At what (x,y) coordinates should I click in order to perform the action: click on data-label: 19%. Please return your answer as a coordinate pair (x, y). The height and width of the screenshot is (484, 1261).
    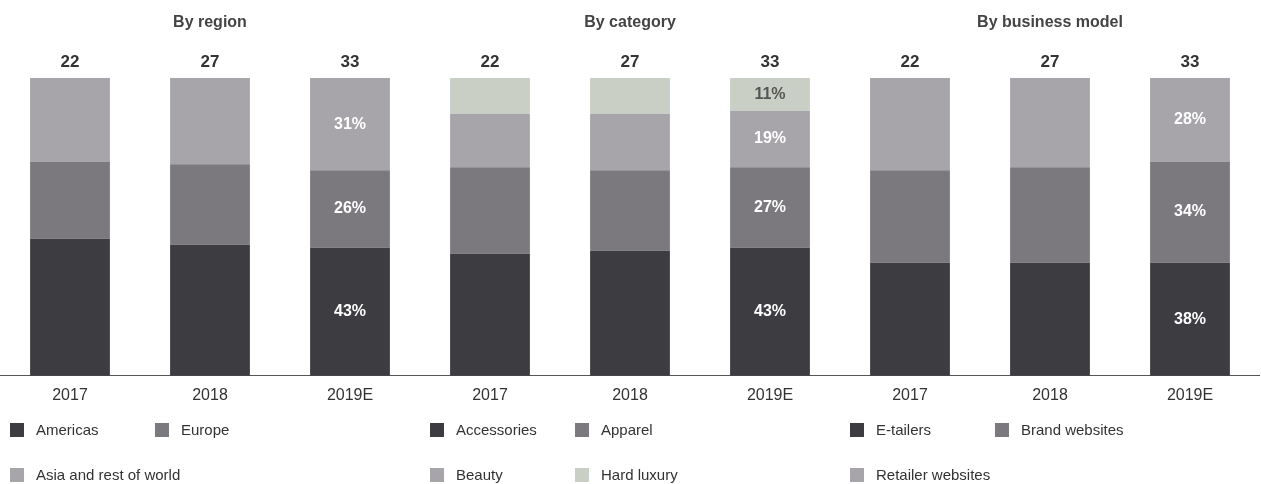
    Looking at the image, I should click on (770, 138).